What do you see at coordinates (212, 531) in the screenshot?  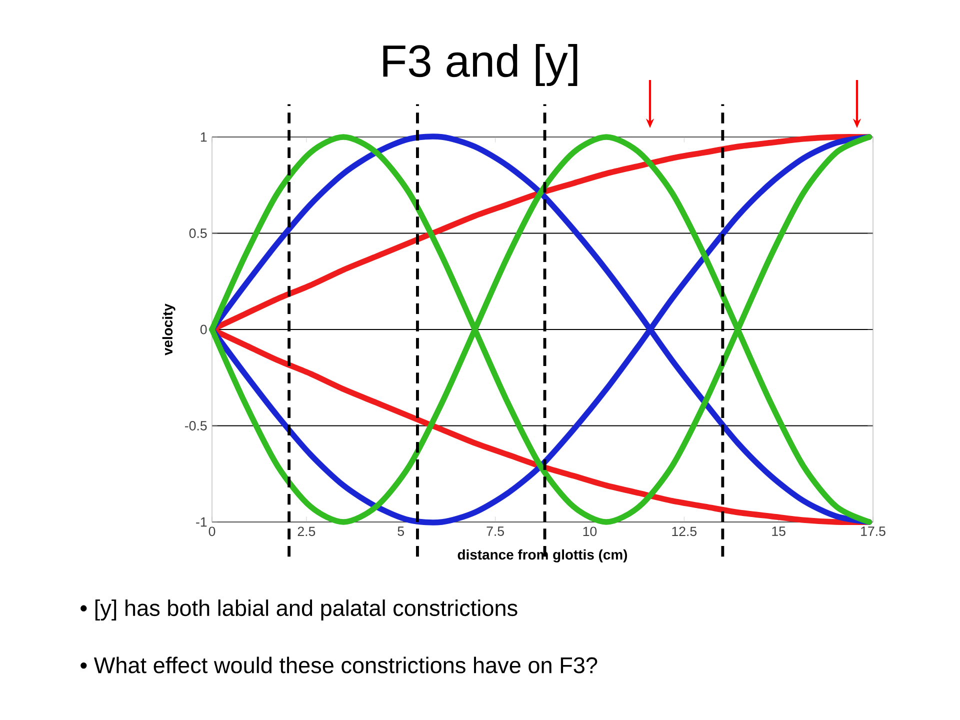 I see `x-tick-label: 0` at bounding box center [212, 531].